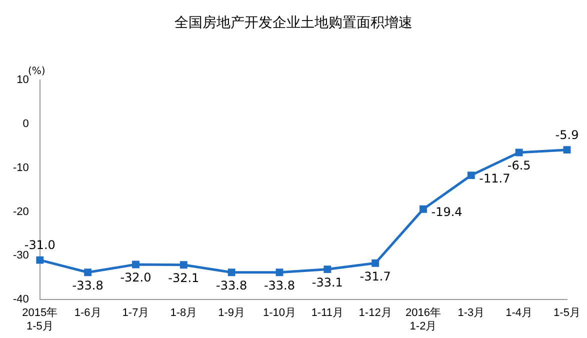 Image resolution: width=587 pixels, height=338 pixels. Describe the element at coordinates (471, 313) in the screenshot. I see `x-tick-label: 1-3月` at that location.